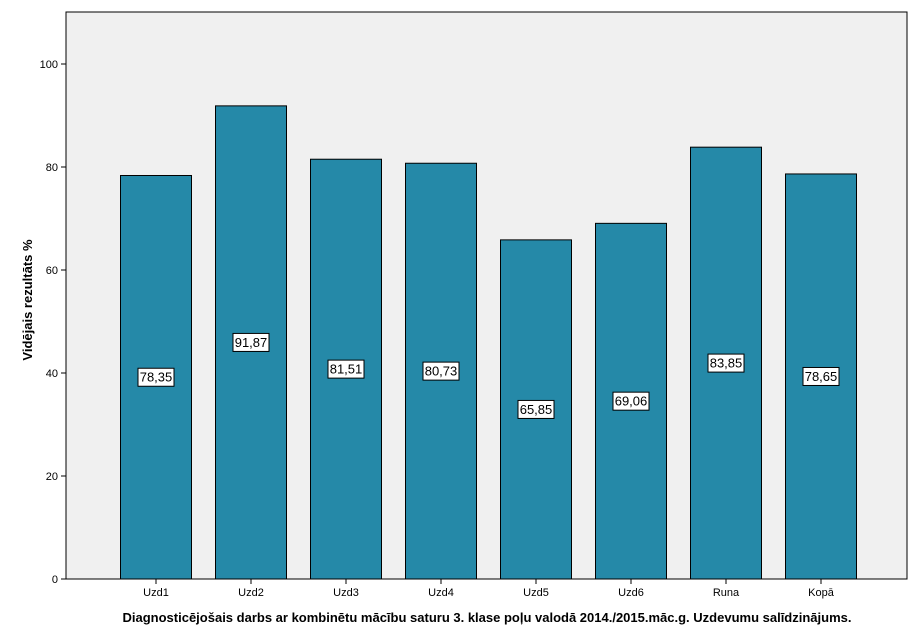  I want to click on y-tick-label: 0, so click(55, 580).